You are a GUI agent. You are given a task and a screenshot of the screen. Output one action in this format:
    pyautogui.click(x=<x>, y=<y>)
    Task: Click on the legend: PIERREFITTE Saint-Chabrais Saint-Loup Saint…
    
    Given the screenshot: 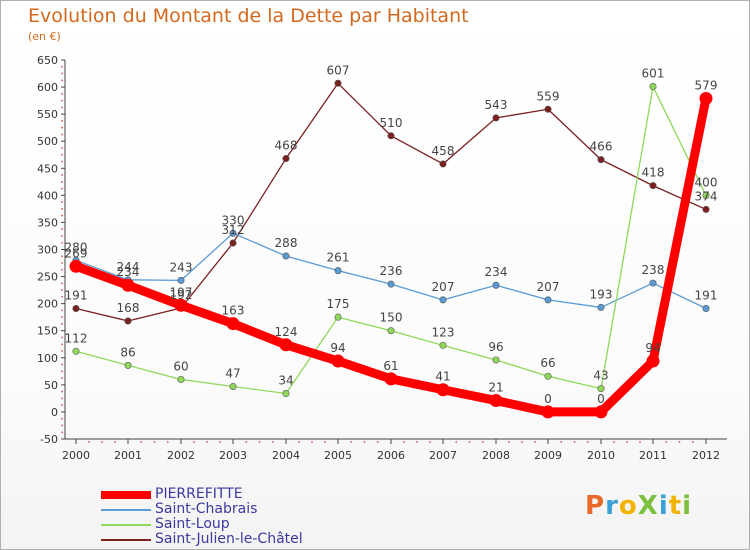 What is the action you would take?
    pyautogui.click(x=202, y=517)
    